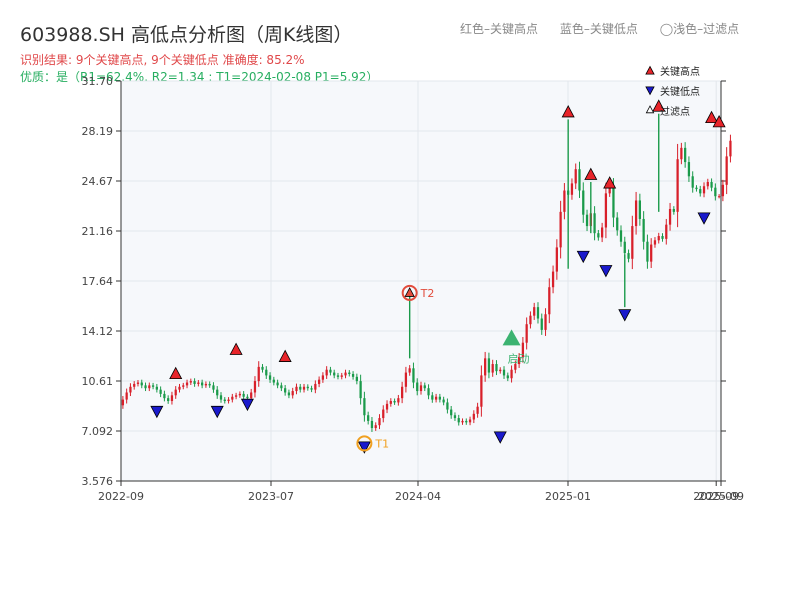 This screenshot has height=600, width=800. What do you see at coordinates (650, 70) in the screenshot?
I see `legend-high-icon` at bounding box center [650, 70].